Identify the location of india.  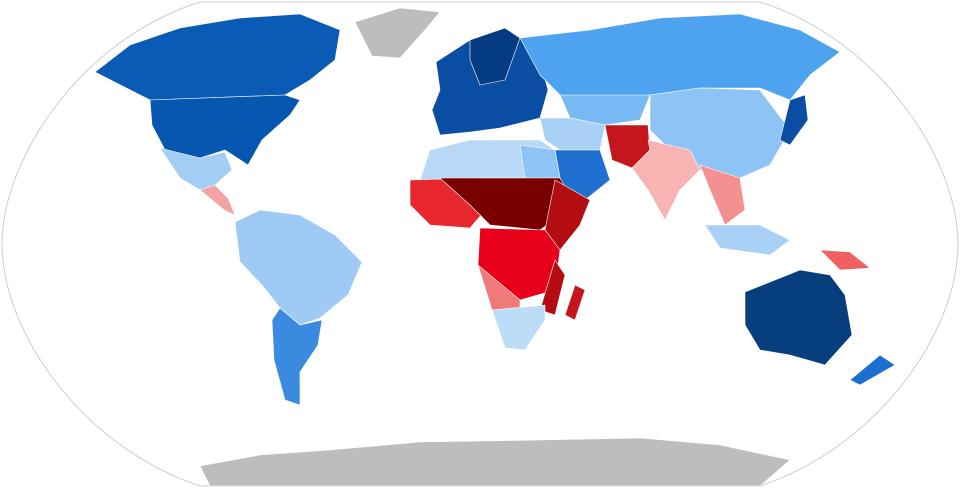
(666, 180).